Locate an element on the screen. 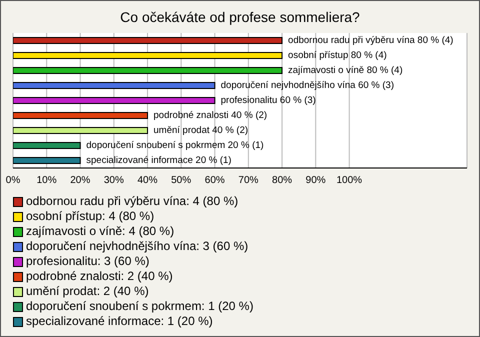 The image size is (480, 337). legend-label: doporučení nejvhodnějšího vína: 3 (60 %) is located at coordinates (137, 246).